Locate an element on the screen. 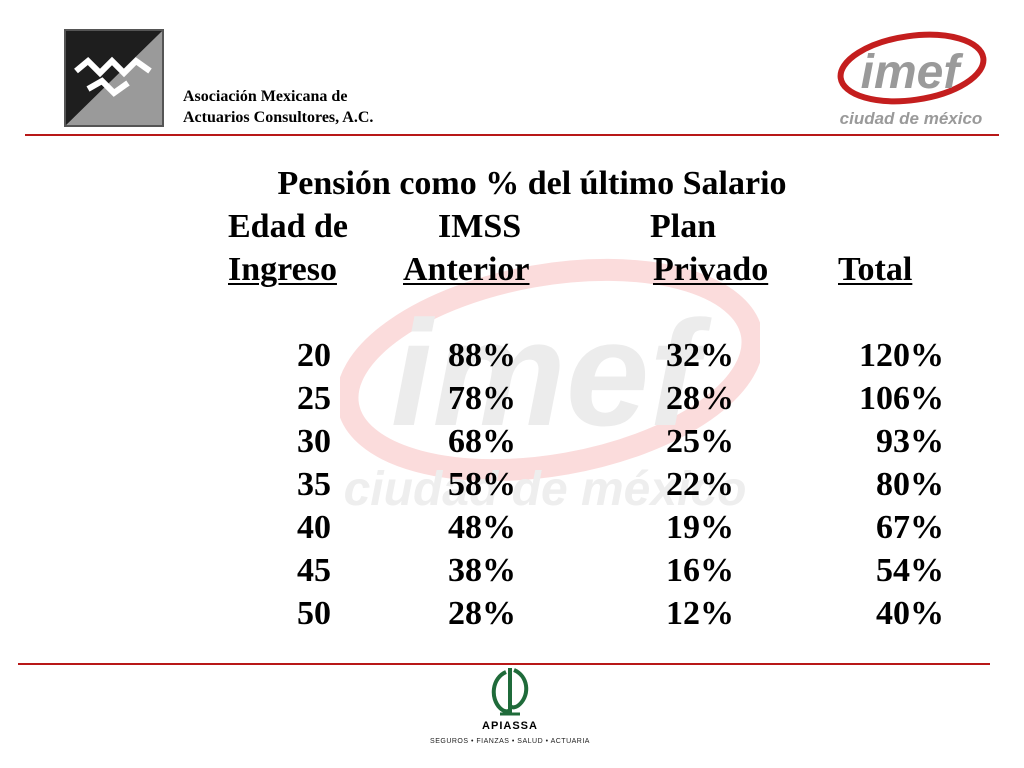  apiassa-tagline: SEGUROS • FIANZAS • SALUD • ACTUARIA is located at coordinates (510, 741).